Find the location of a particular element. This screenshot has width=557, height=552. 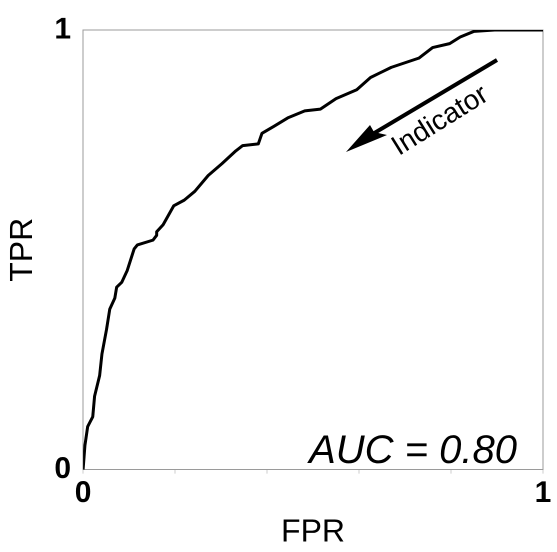

y-axis-title: TPR is located at coordinates (21, 250).